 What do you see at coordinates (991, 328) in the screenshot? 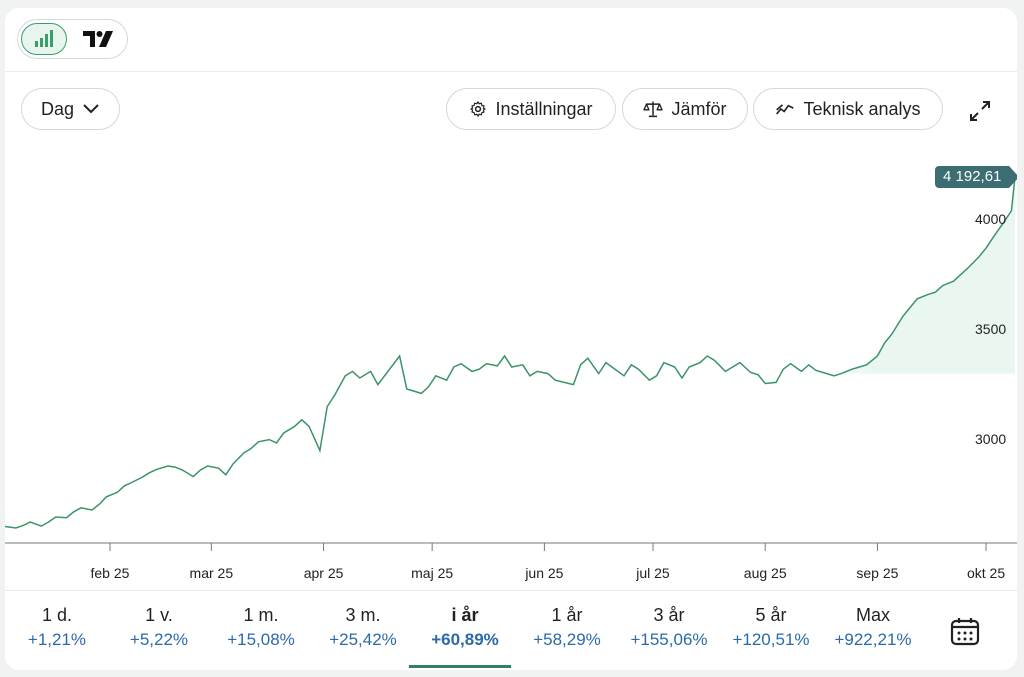
I see `y-tick-label: 3500` at bounding box center [991, 328].